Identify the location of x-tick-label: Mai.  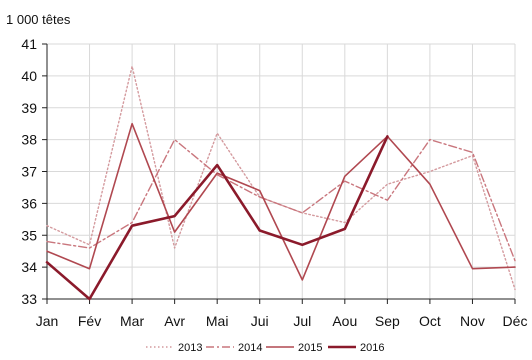
(217, 321).